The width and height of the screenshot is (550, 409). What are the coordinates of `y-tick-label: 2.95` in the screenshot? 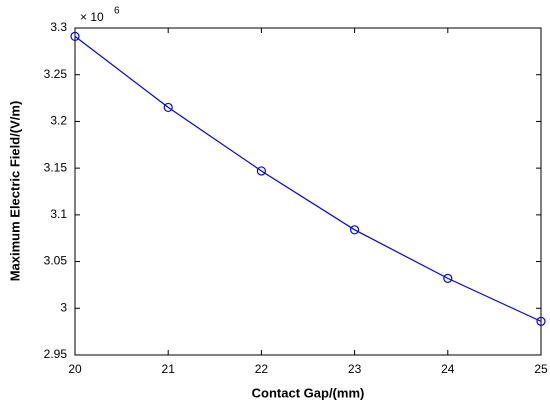 It's located at (56, 354).